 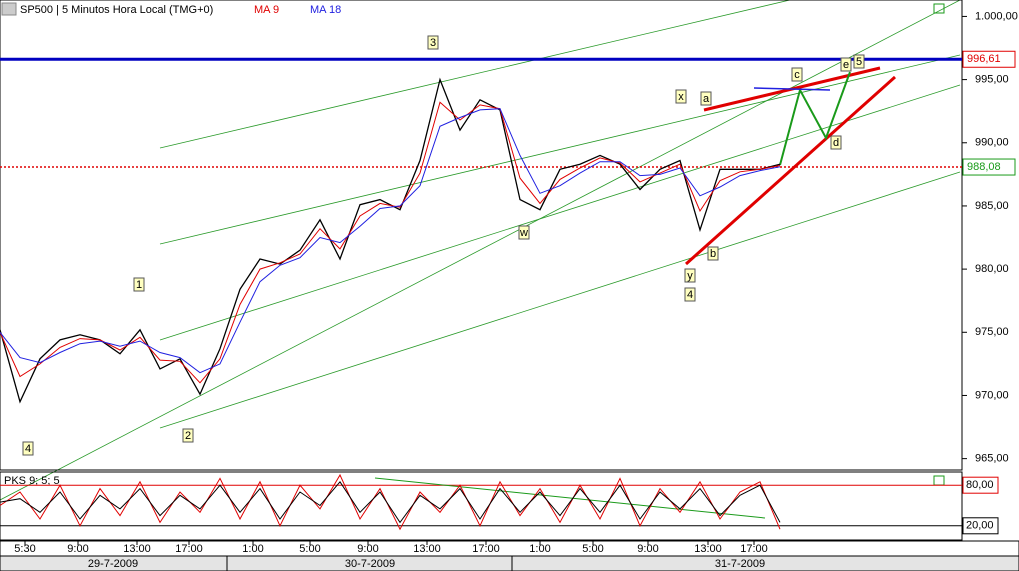 I want to click on y-tick-label: 80,00, so click(x=980, y=485).